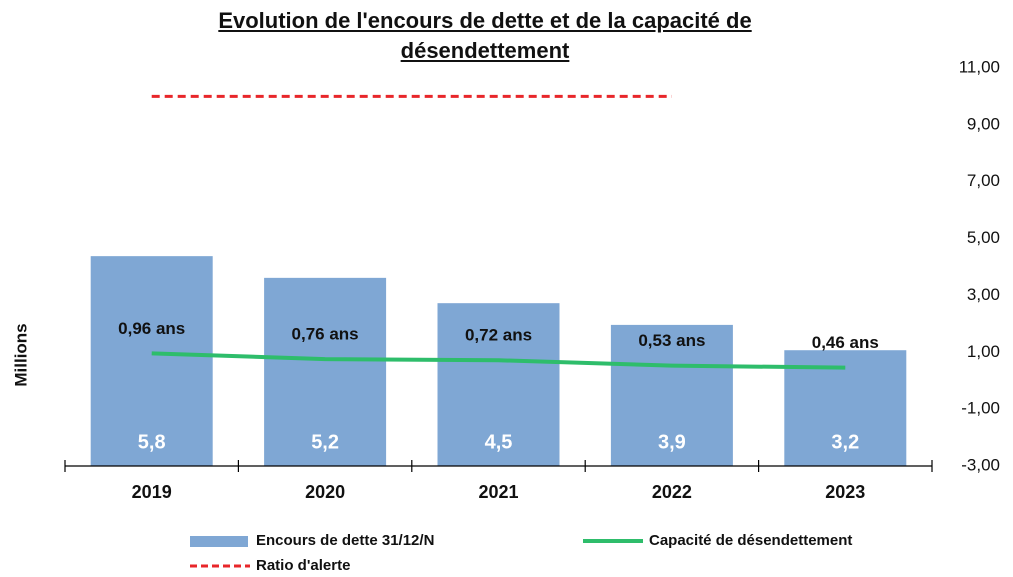  I want to click on y-axis-label: Millions, so click(20, 354).